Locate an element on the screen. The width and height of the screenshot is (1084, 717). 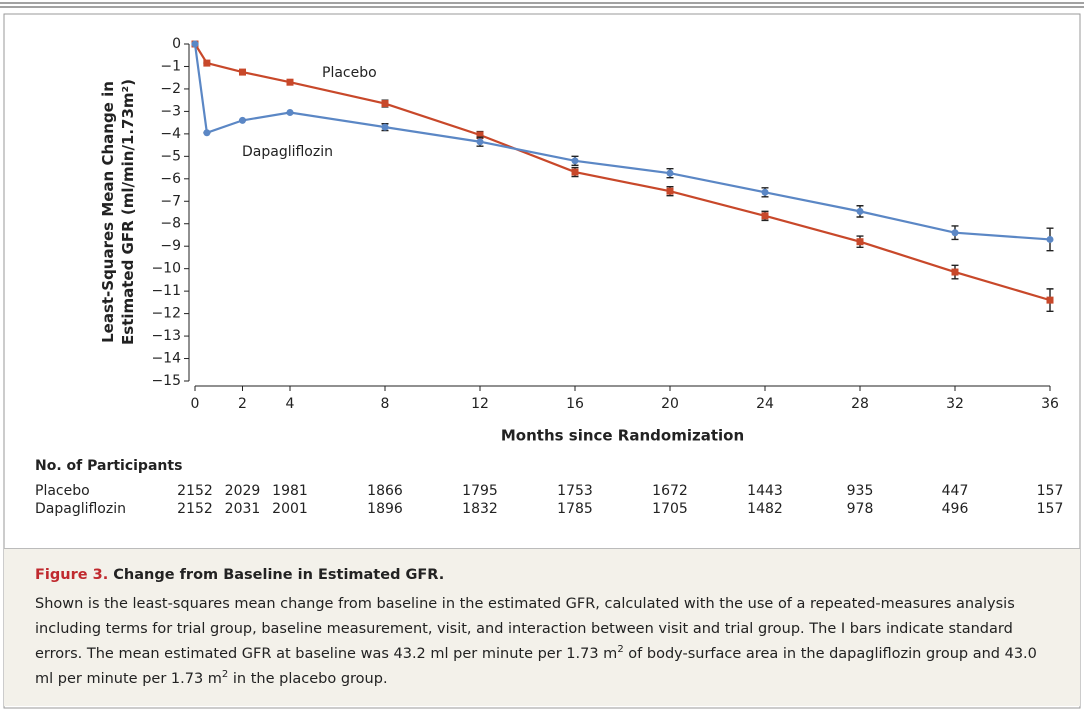
x-tick-label: 8 is located at coordinates (385, 404).